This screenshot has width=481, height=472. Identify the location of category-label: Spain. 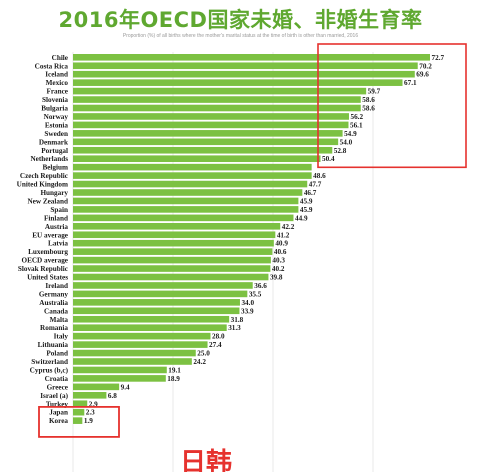
(59, 210).